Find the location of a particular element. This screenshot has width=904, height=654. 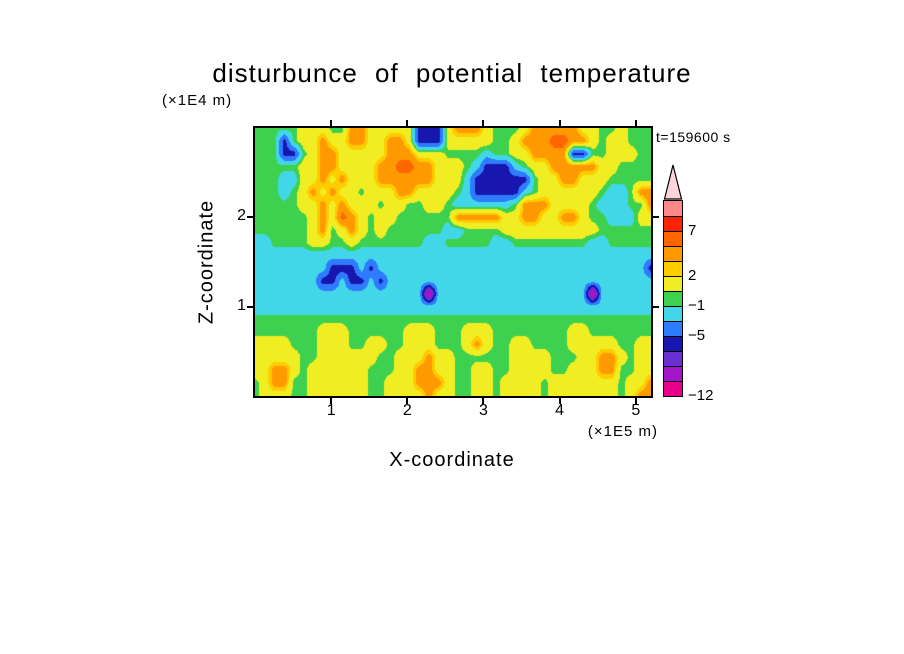

x-axis-label: X-coordinate is located at coordinates (452, 460).